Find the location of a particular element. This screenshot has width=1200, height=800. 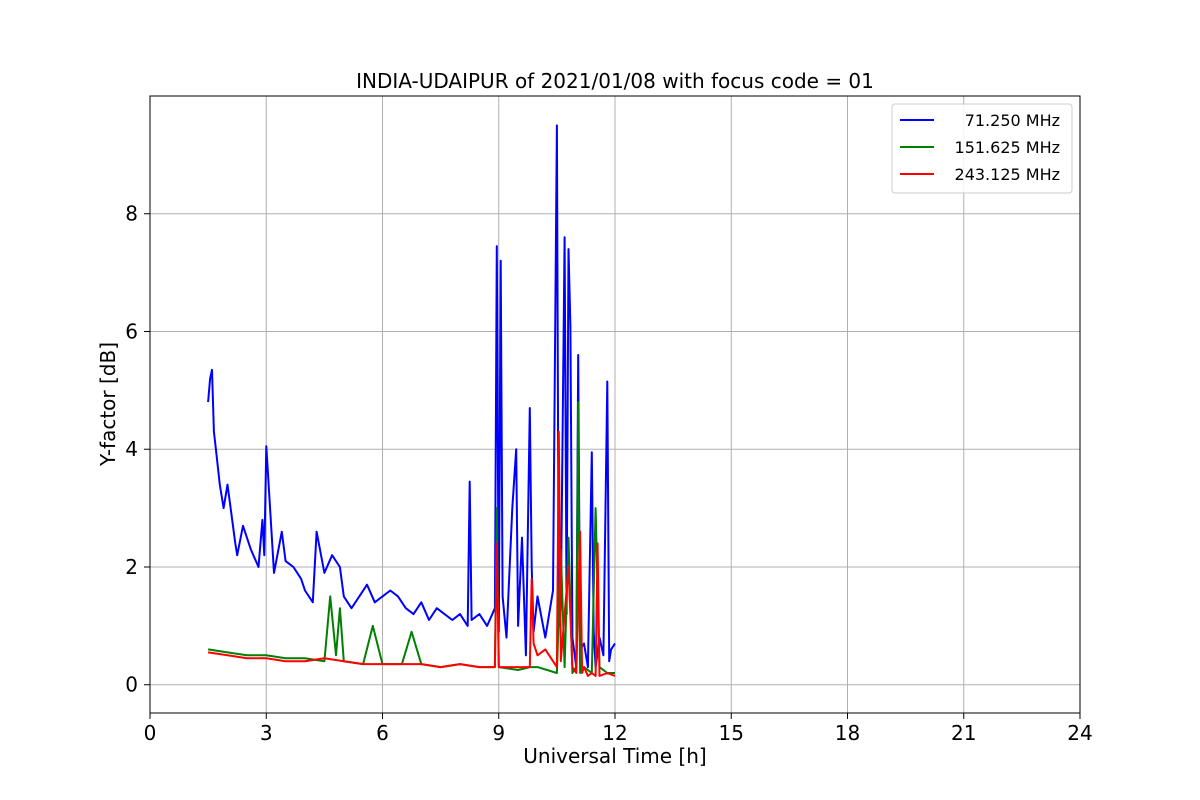

x-tick-label: 3 is located at coordinates (266, 733).